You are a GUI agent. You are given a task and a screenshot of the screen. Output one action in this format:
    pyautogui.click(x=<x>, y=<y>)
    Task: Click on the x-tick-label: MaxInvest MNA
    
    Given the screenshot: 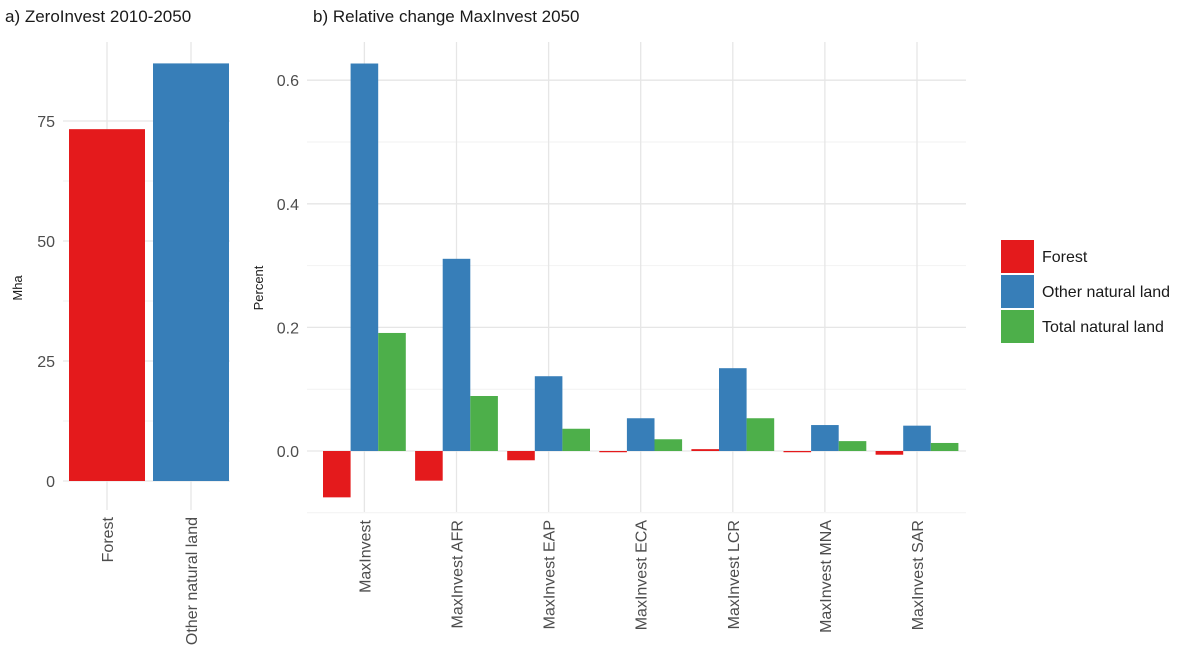 What is the action you would take?
    pyautogui.click(x=826, y=576)
    